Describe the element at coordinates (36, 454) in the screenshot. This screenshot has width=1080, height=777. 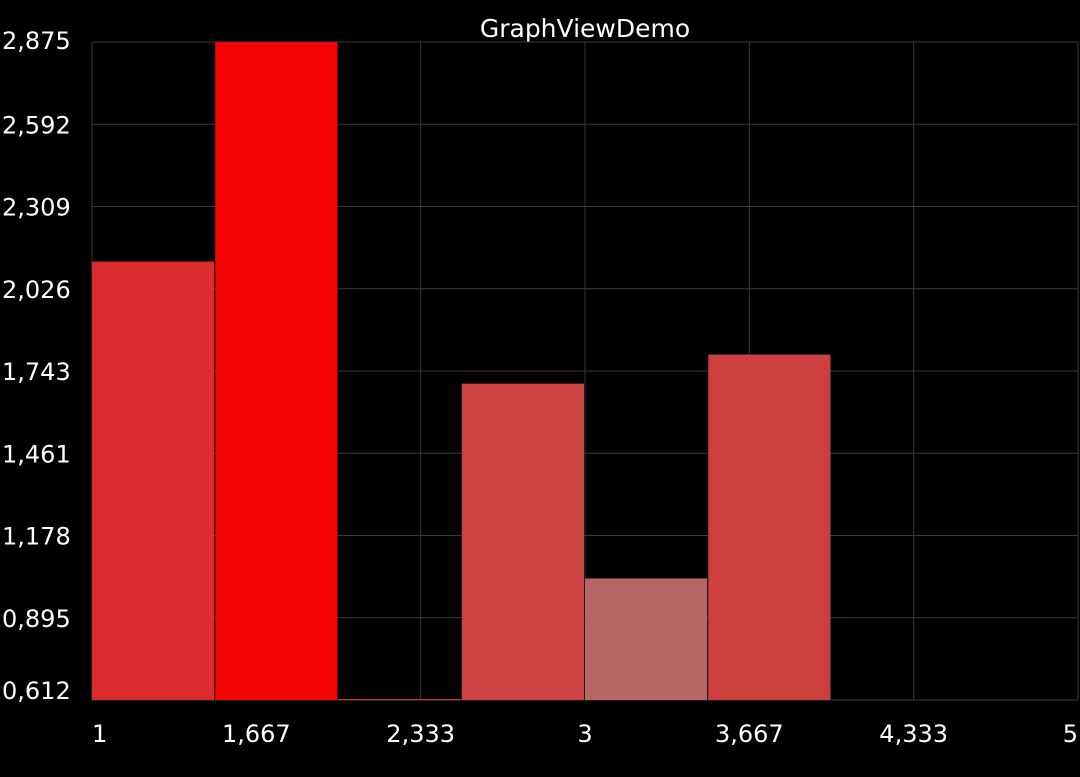
I see `y-tick-label: 1,461` at that location.